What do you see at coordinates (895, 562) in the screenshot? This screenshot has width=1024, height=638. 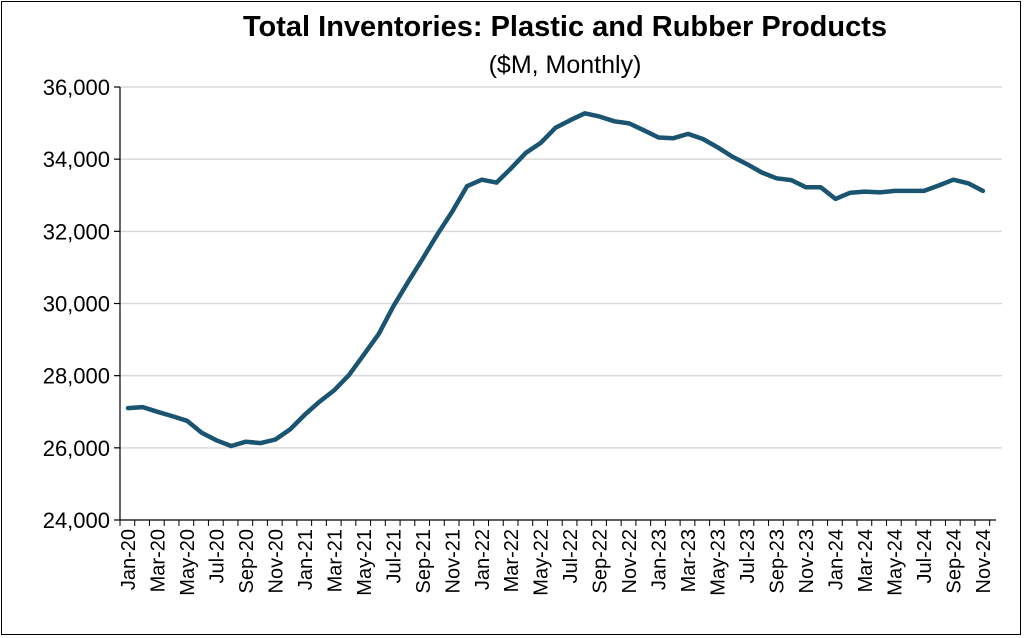 I see `x-tick-label: May-24` at bounding box center [895, 562].